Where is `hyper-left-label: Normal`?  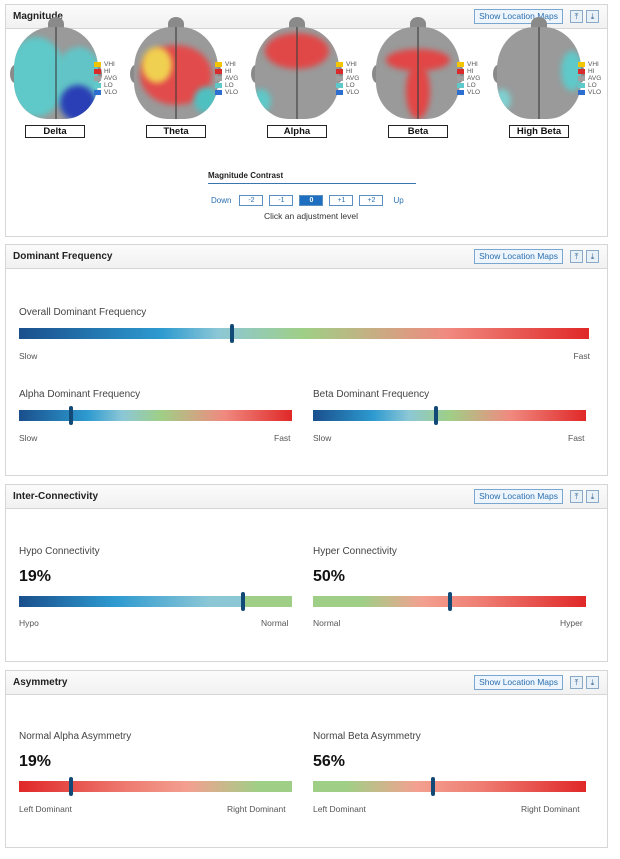
hyper-left-label: Normal is located at coordinates (327, 623).